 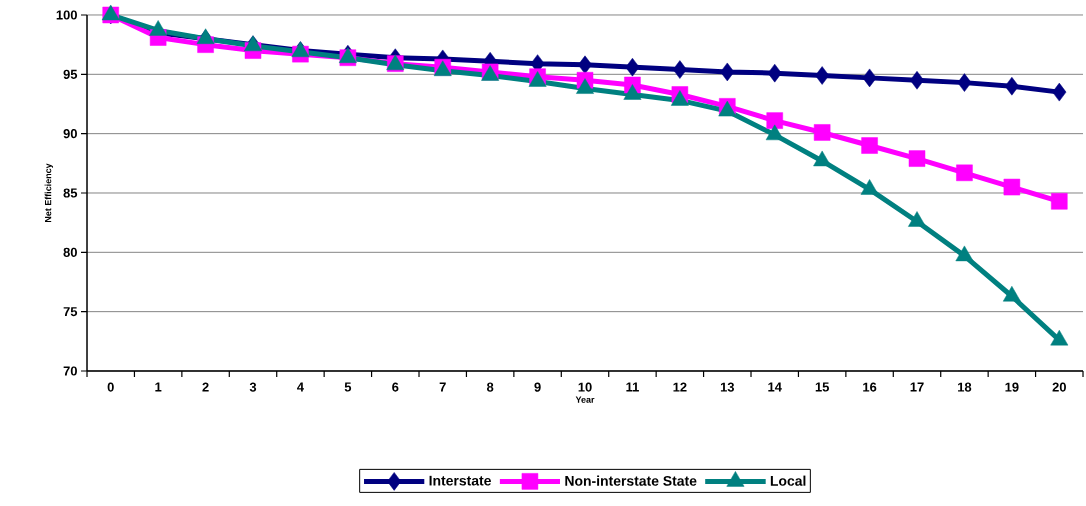 What do you see at coordinates (395, 387) in the screenshot?
I see `x-tick-label: 6` at bounding box center [395, 387].